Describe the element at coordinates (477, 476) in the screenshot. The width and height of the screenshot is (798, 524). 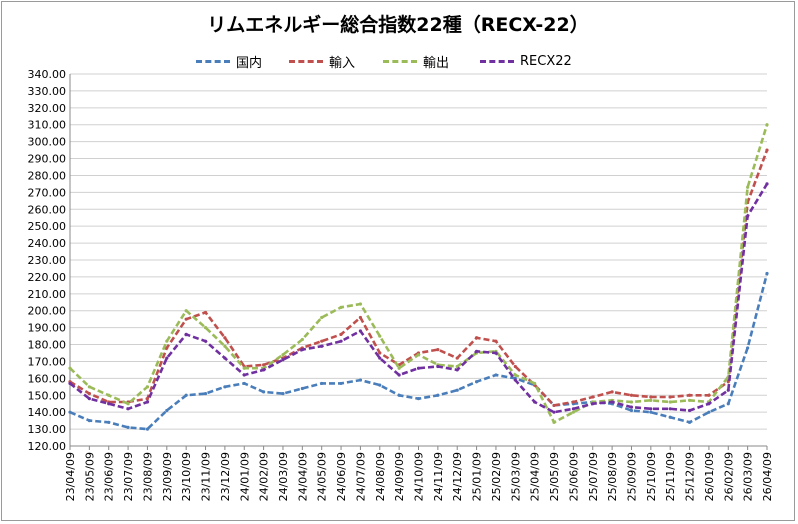
I see `x-tick-label: 25/01/09` at that location.